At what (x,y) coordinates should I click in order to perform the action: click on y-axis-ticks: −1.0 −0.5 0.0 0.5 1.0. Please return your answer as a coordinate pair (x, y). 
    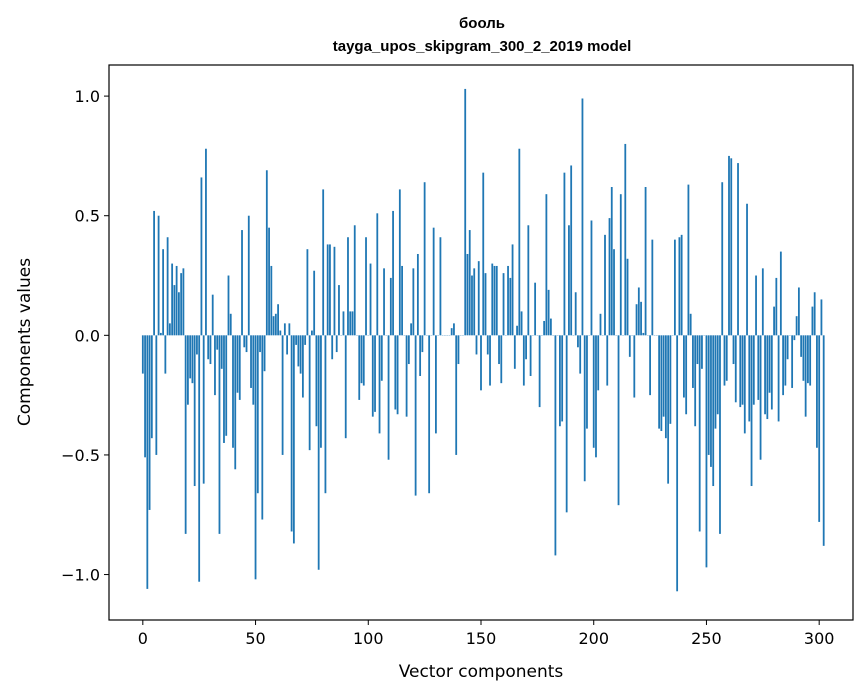
    Looking at the image, I should click on (85, 336).